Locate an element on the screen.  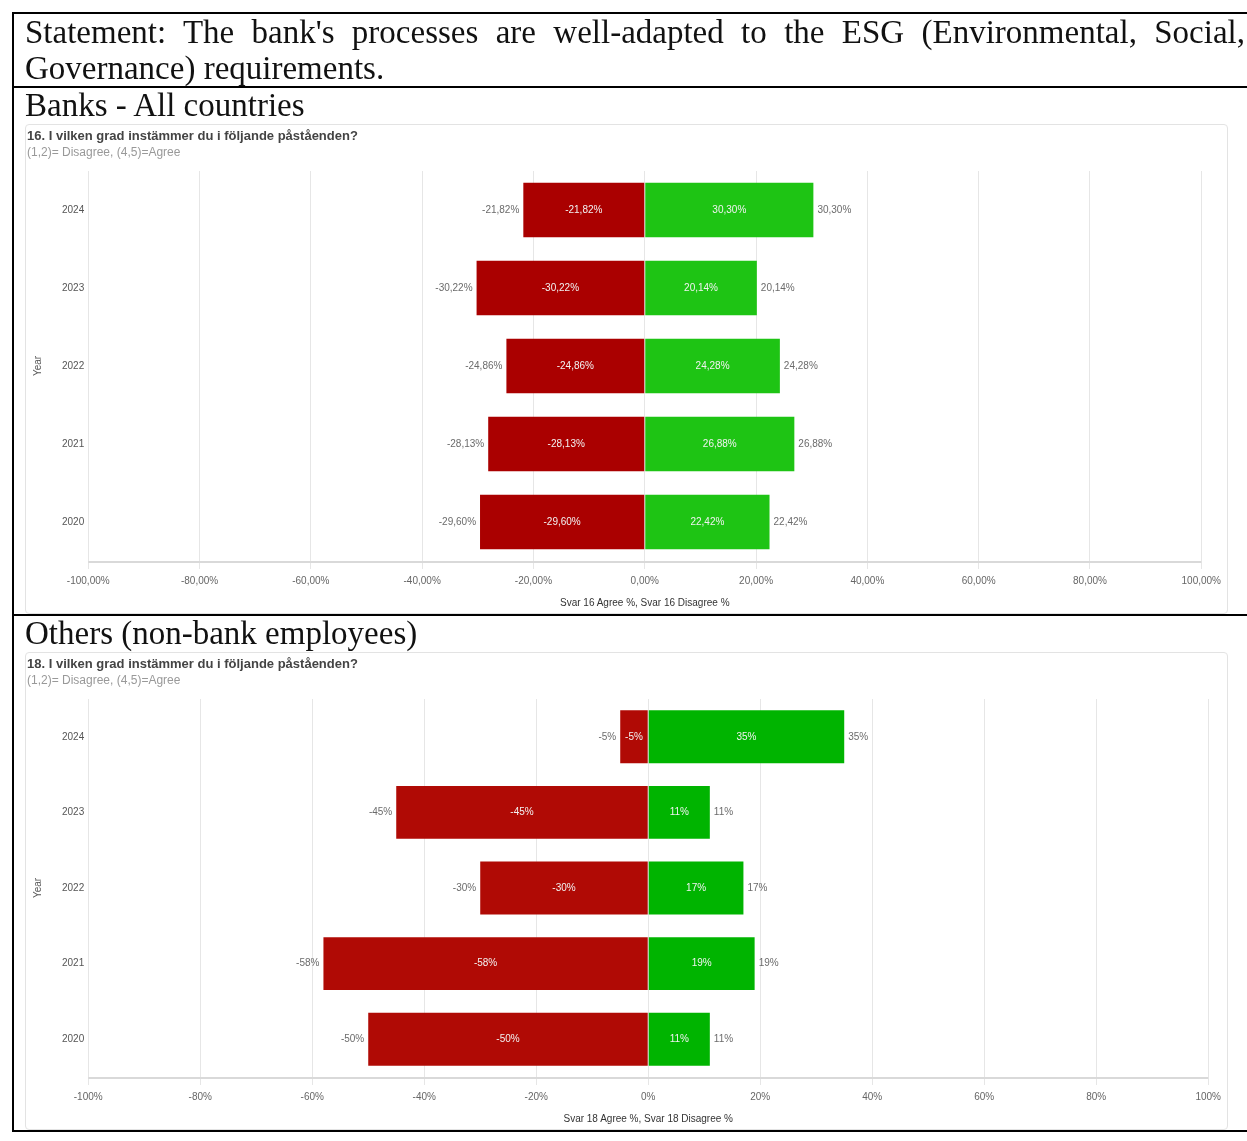
text: 24,28% is located at coordinates (712, 365).